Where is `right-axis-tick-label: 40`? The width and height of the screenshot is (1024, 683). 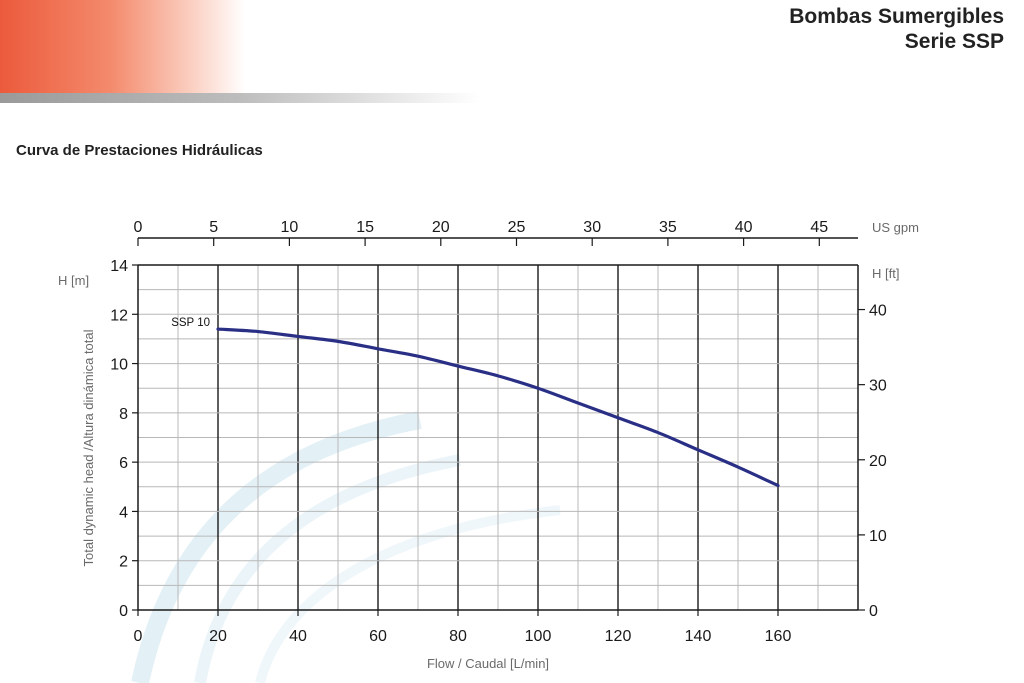 right-axis-tick-label: 40 is located at coordinates (878, 311).